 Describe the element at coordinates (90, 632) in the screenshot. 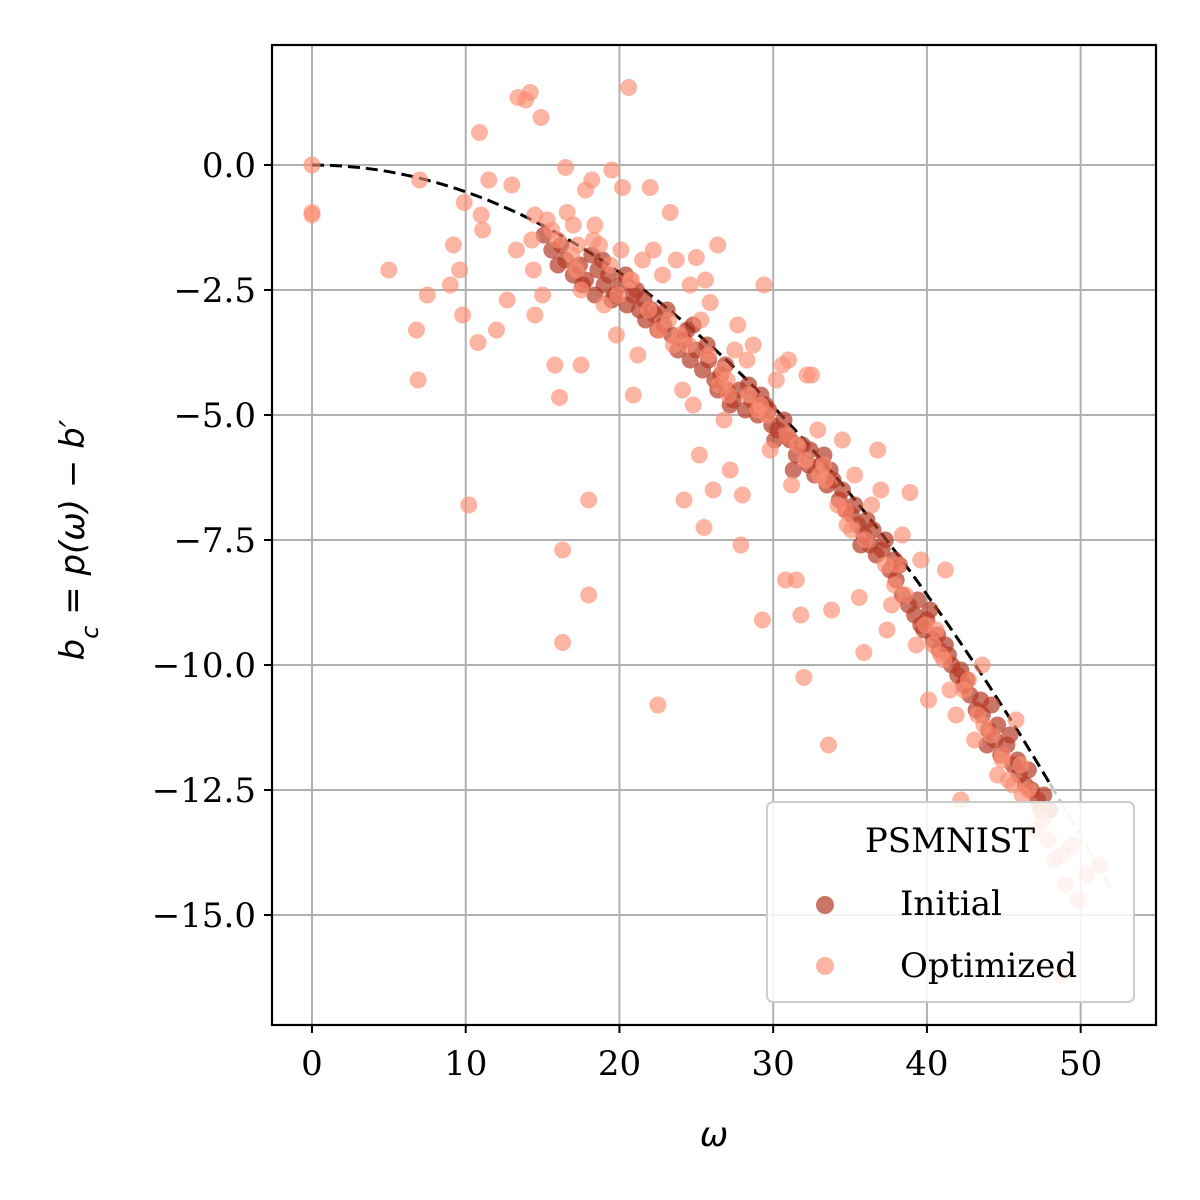

I see `y-axis-label-subscript: c` at that location.